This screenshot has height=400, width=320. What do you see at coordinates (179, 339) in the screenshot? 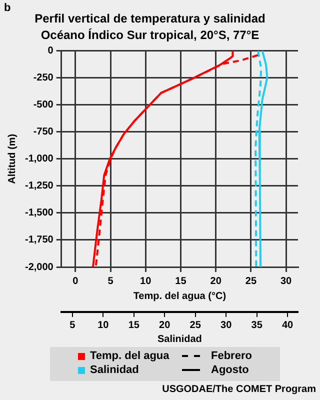
I see `x2-axis-title: Salinidad` at bounding box center [179, 339].